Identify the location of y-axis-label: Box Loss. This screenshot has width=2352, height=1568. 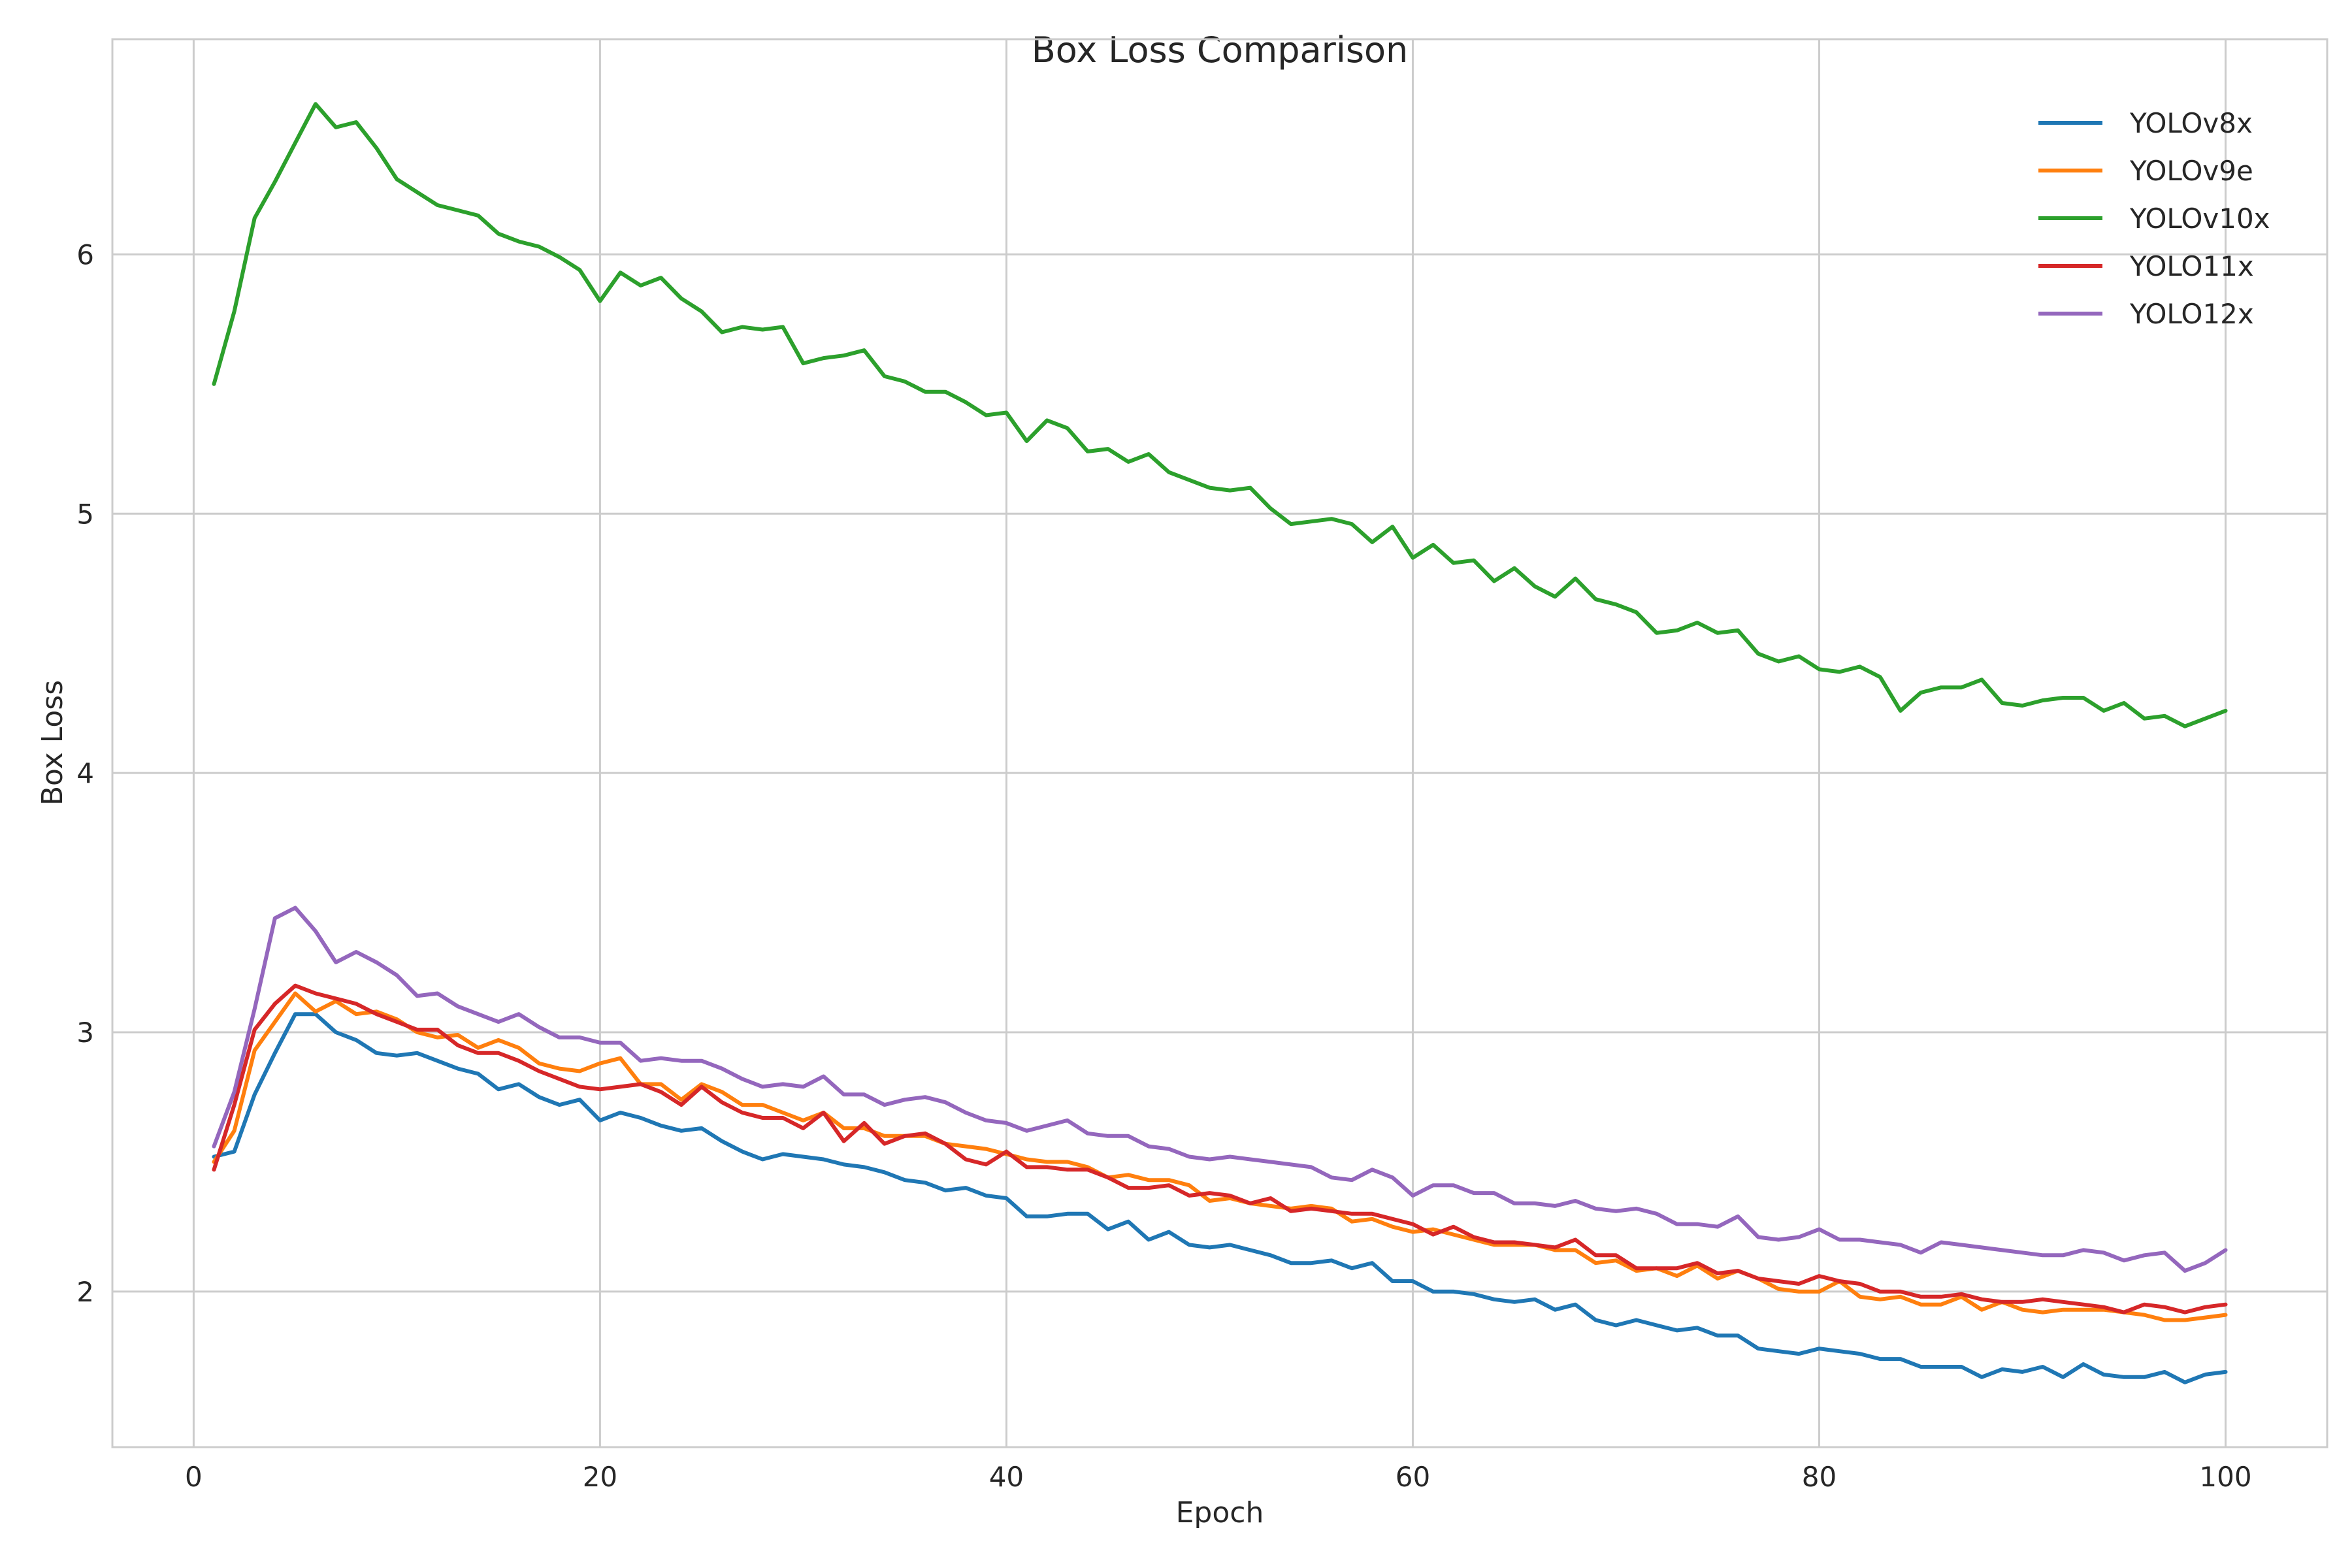
(52, 743).